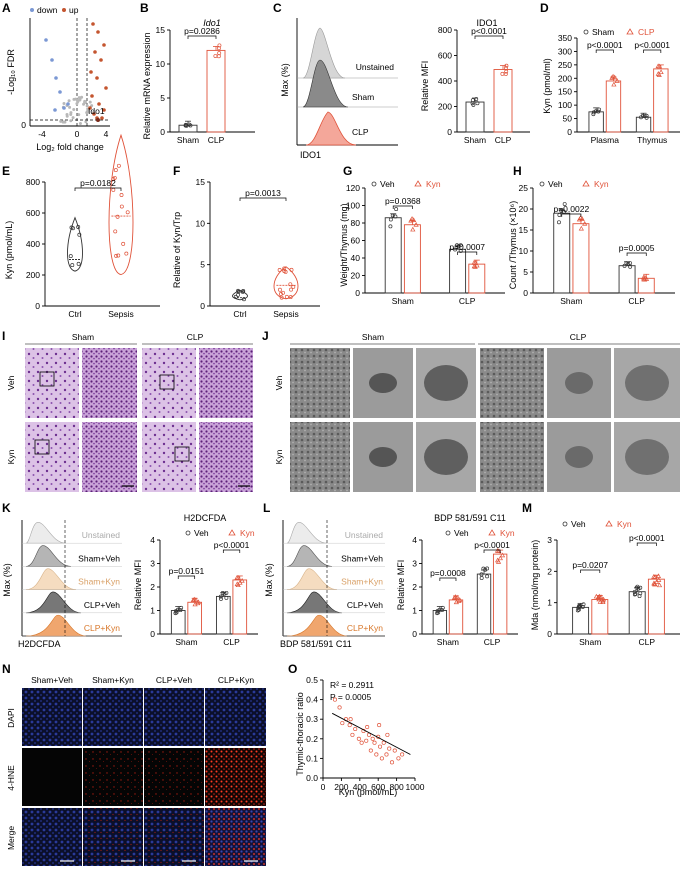 Image resolution: width=685 pixels, height=873 pixels. What do you see at coordinates (147, 85) in the screenshot?
I see `y-axis-label: Relative mRNA expression` at bounding box center [147, 85].